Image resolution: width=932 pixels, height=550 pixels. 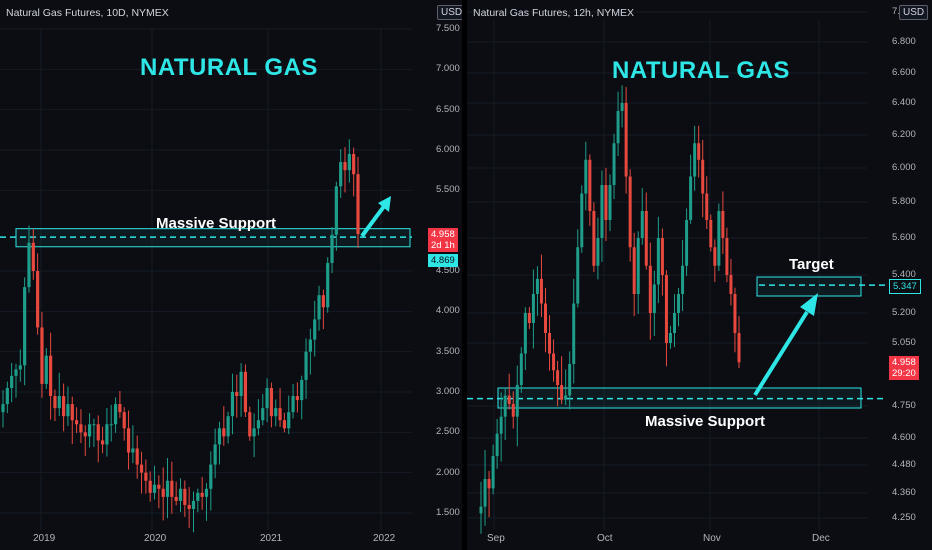 I want to click on support-price-tag-left: 4.869, so click(x=443, y=260).